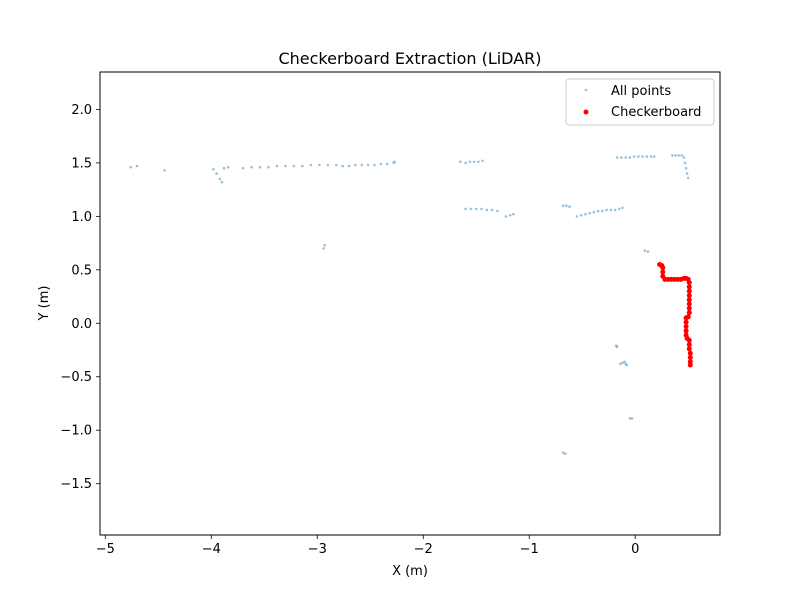 The width and height of the screenshot is (800, 600). What do you see at coordinates (641, 91) in the screenshot?
I see `legend-label-all-points: All points` at bounding box center [641, 91].